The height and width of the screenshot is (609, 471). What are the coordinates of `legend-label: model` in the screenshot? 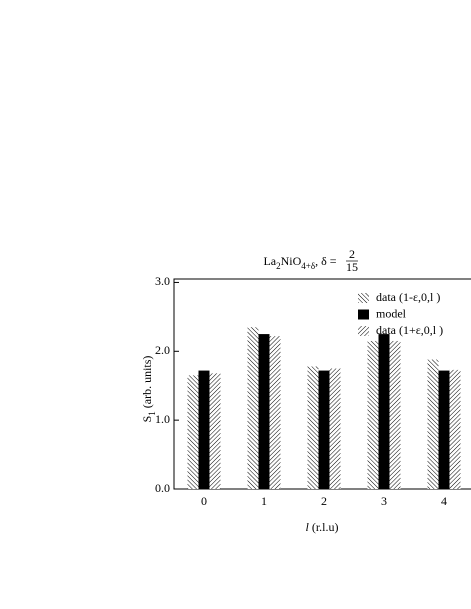 It's located at (391, 313).